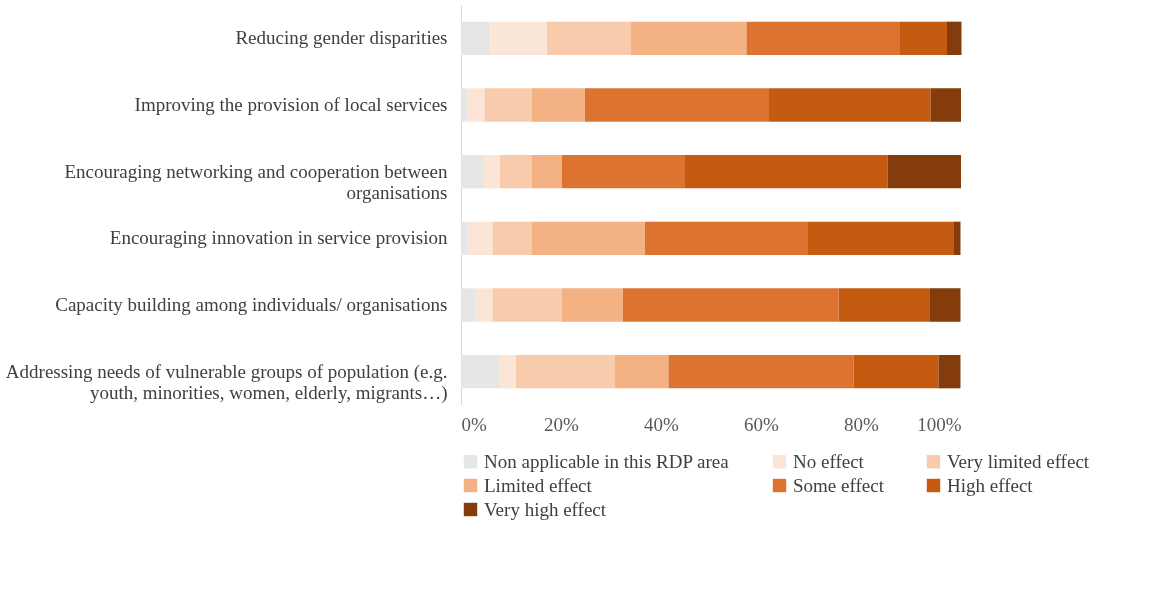 The image size is (1156, 592). I want to click on x-tick-label: 40%, so click(662, 424).